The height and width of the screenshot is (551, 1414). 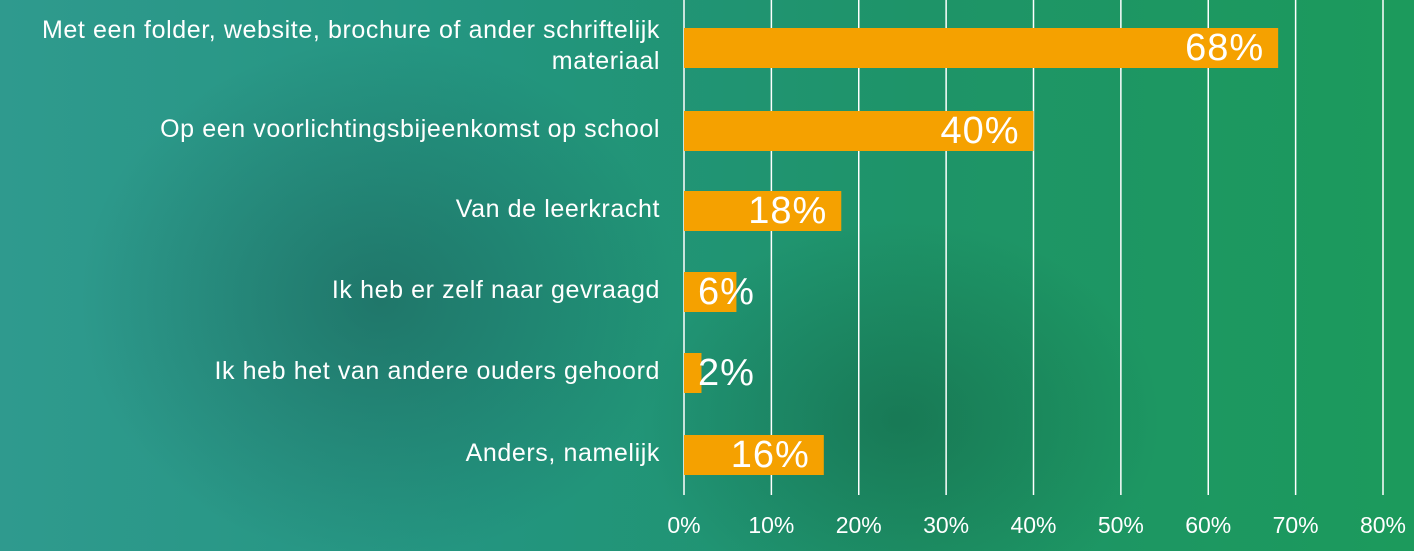 What do you see at coordinates (726, 373) in the screenshot?
I see `value-label: 2%` at bounding box center [726, 373].